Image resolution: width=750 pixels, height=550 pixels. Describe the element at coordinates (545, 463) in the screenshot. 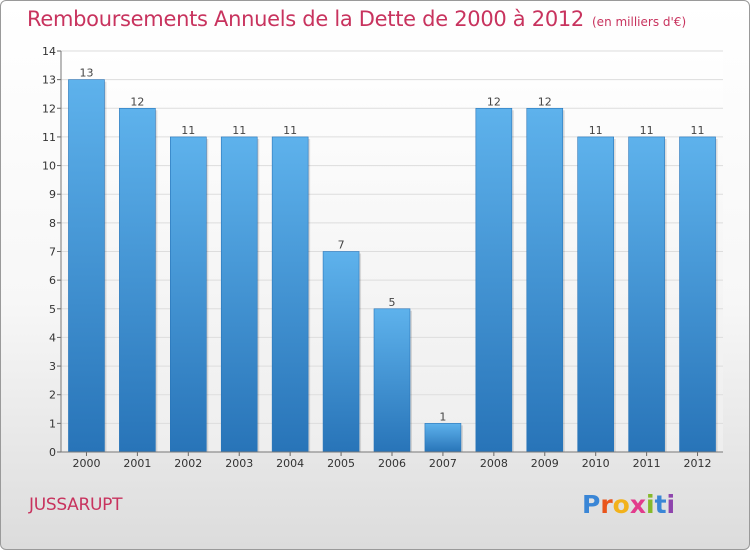

I see `x-tick-label: 2009` at that location.